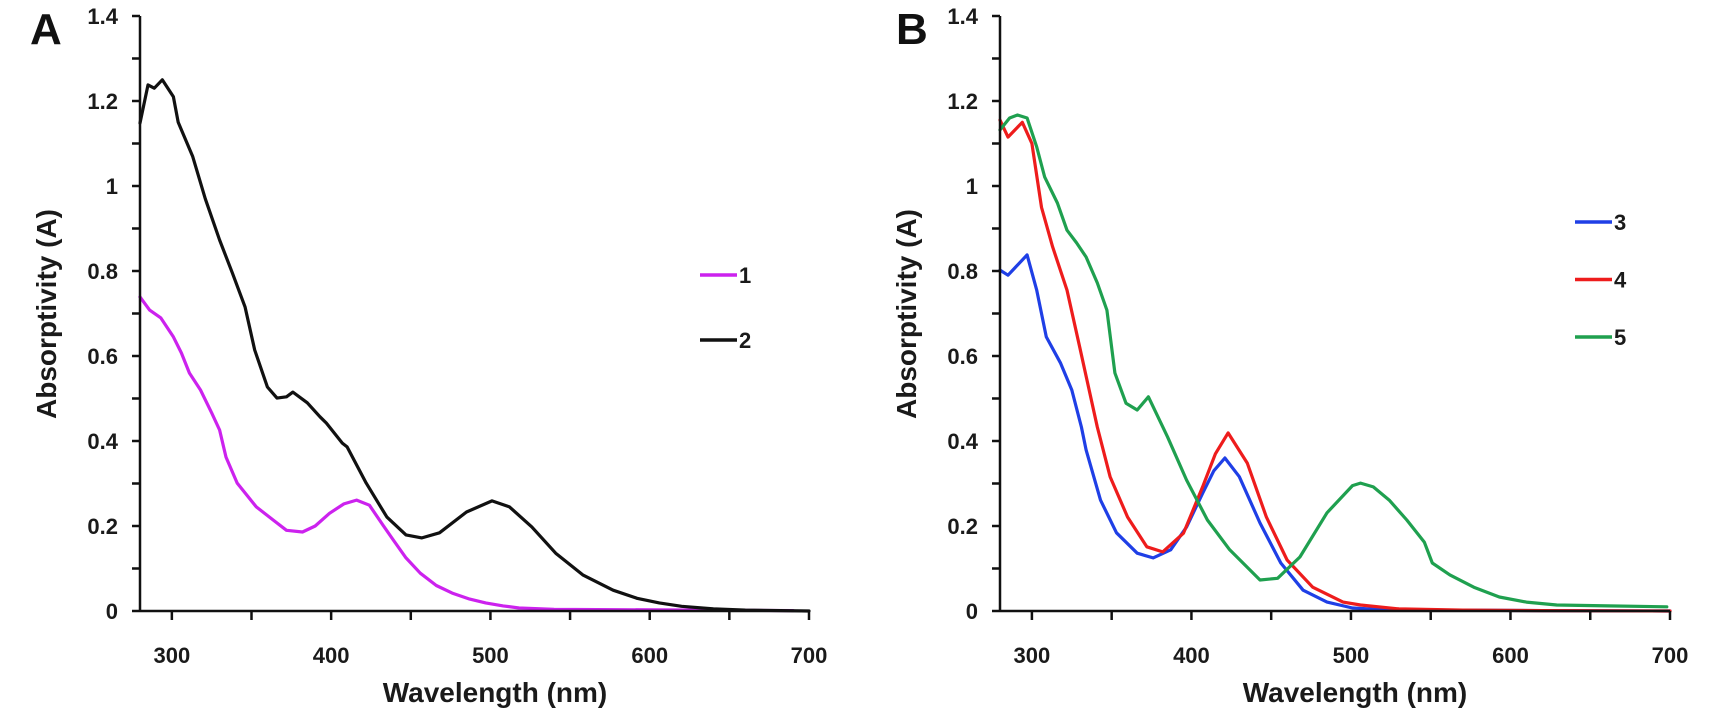 The width and height of the screenshot is (1732, 725). What do you see at coordinates (1600, 337) in the screenshot?
I see `legend-item-5: 5` at bounding box center [1600, 337].